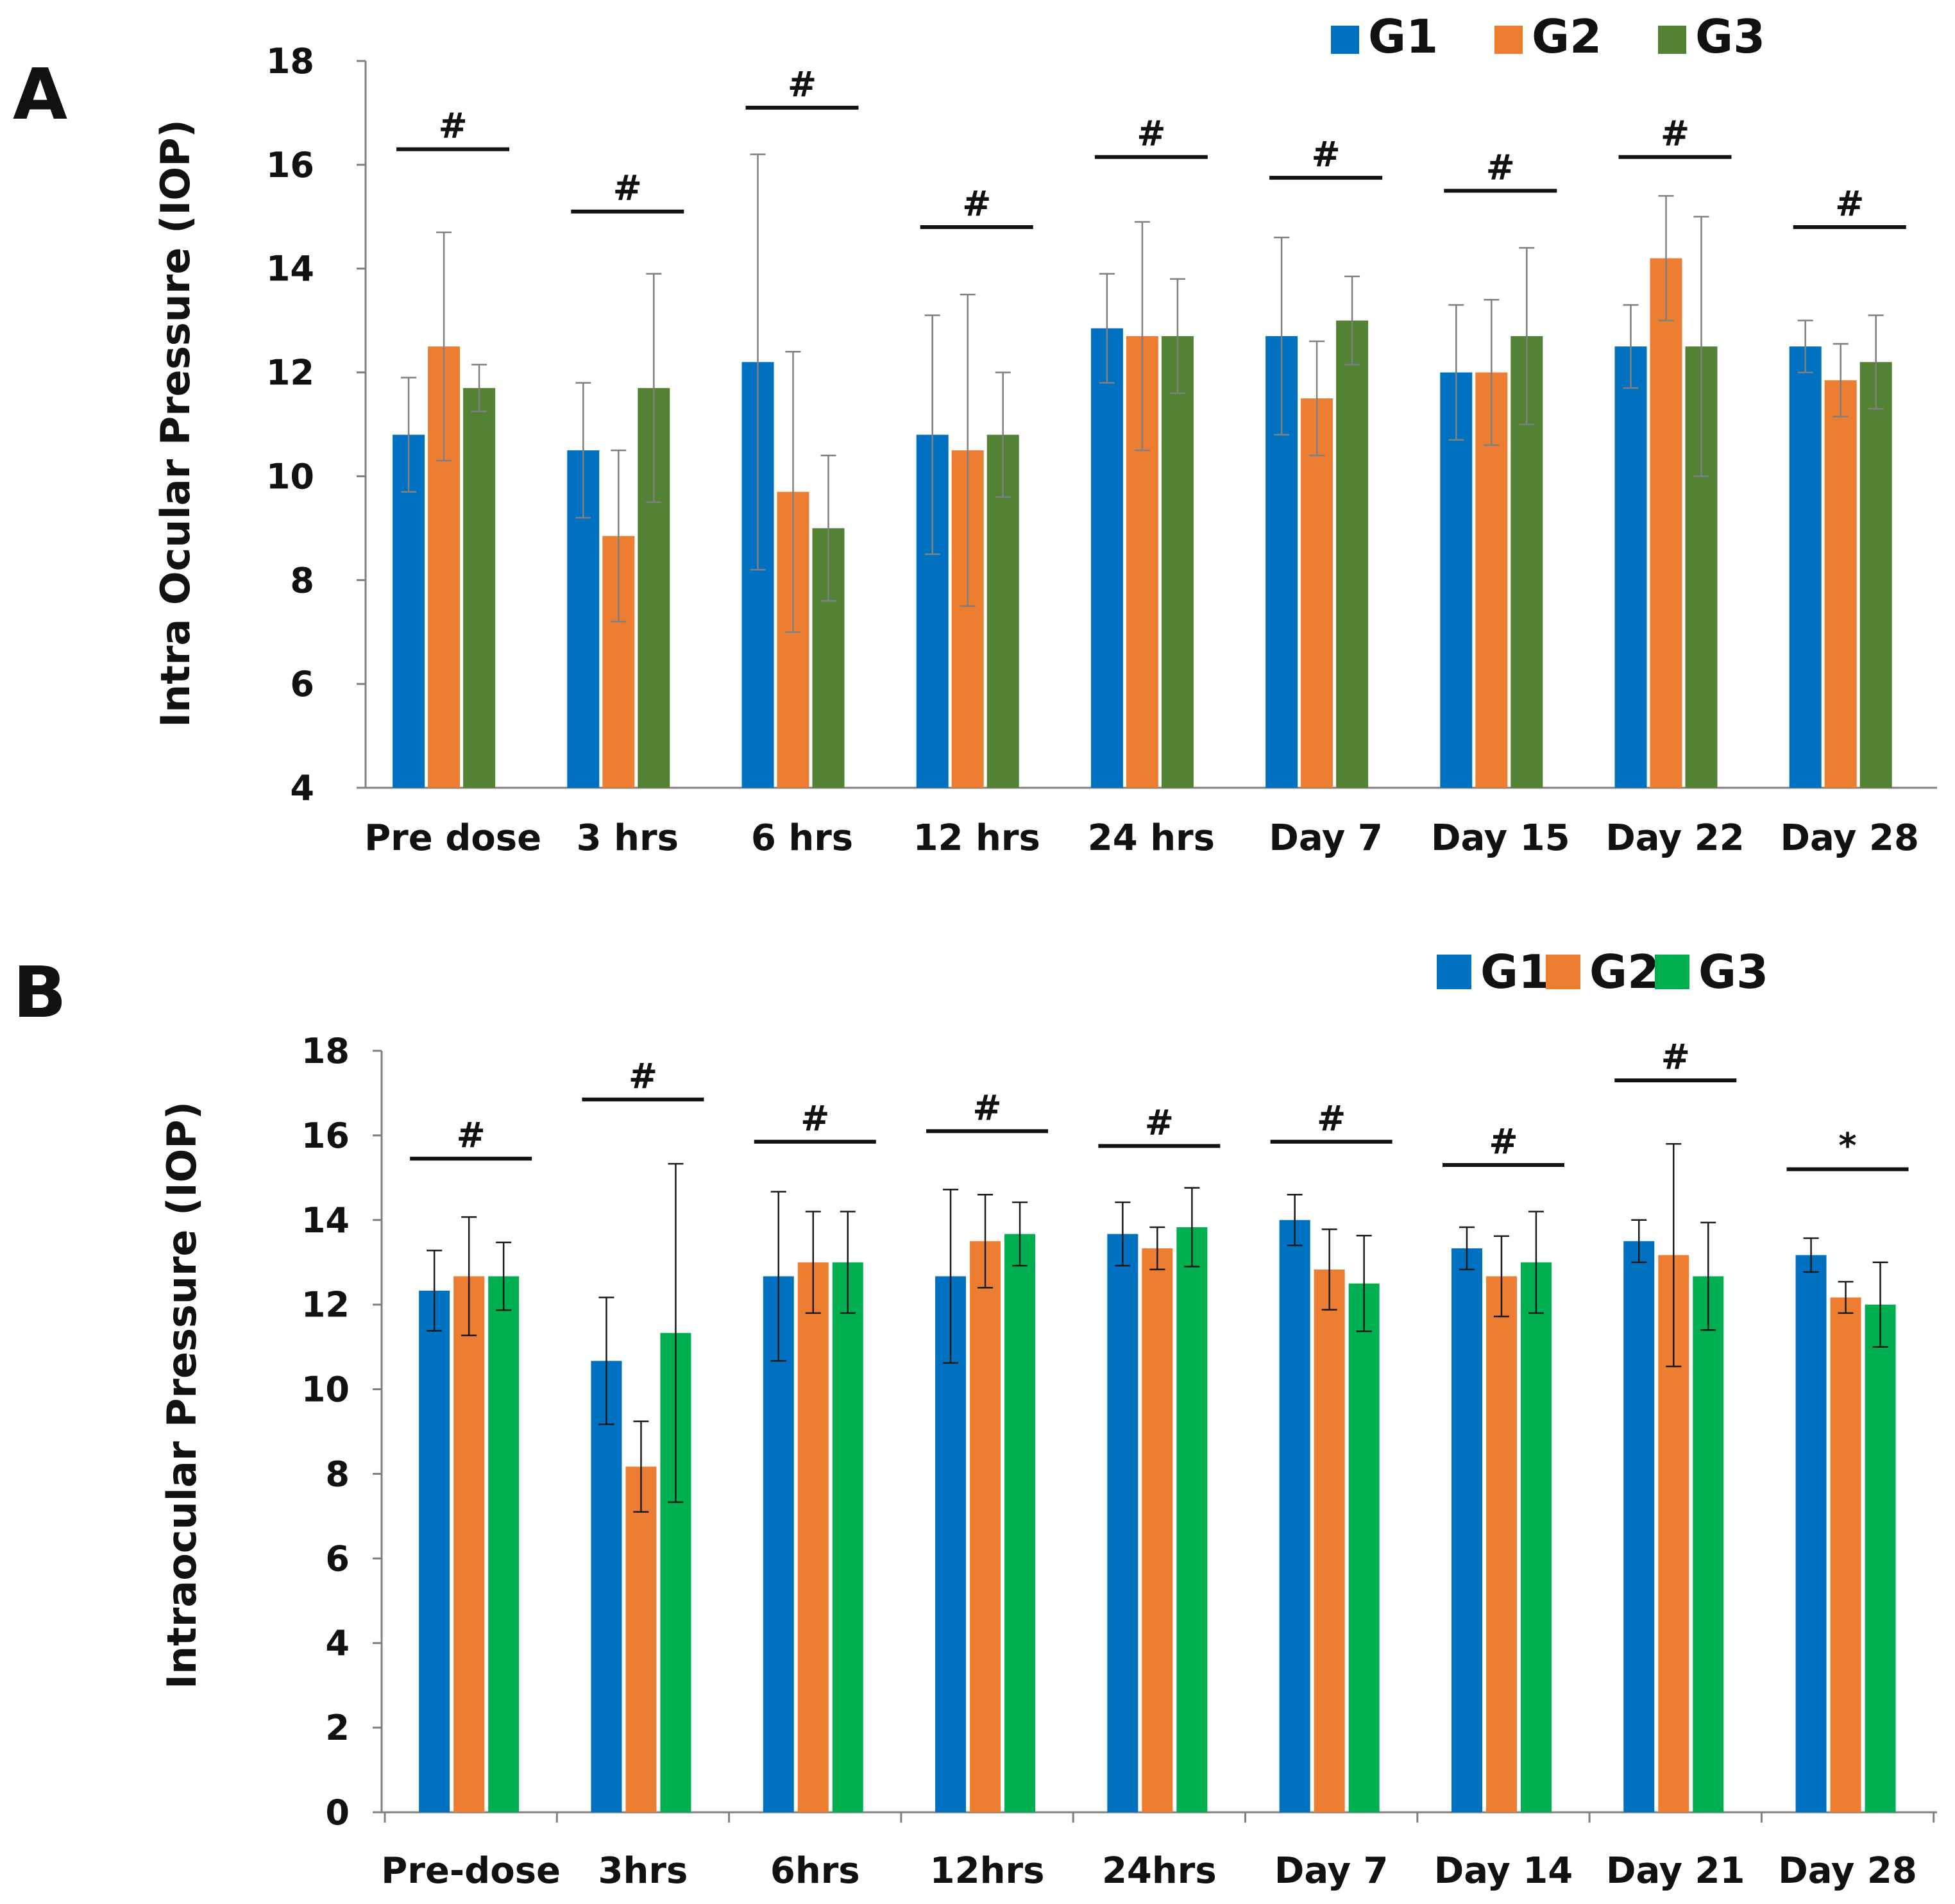  I want to click on x-category-label: 24 hrs, so click(1152, 838).